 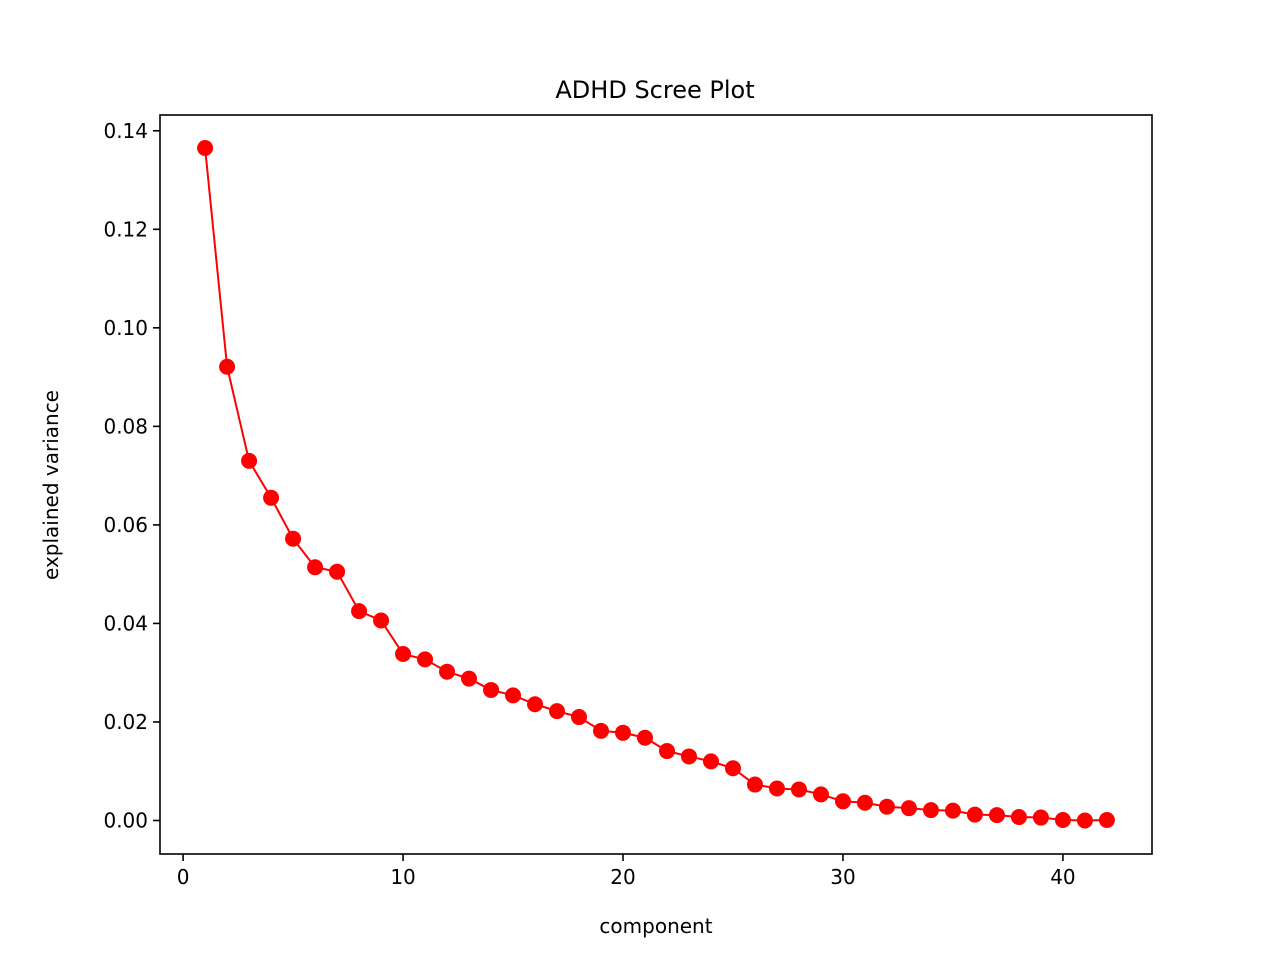 I want to click on y-tick-label: 0.00, so click(x=125, y=820).